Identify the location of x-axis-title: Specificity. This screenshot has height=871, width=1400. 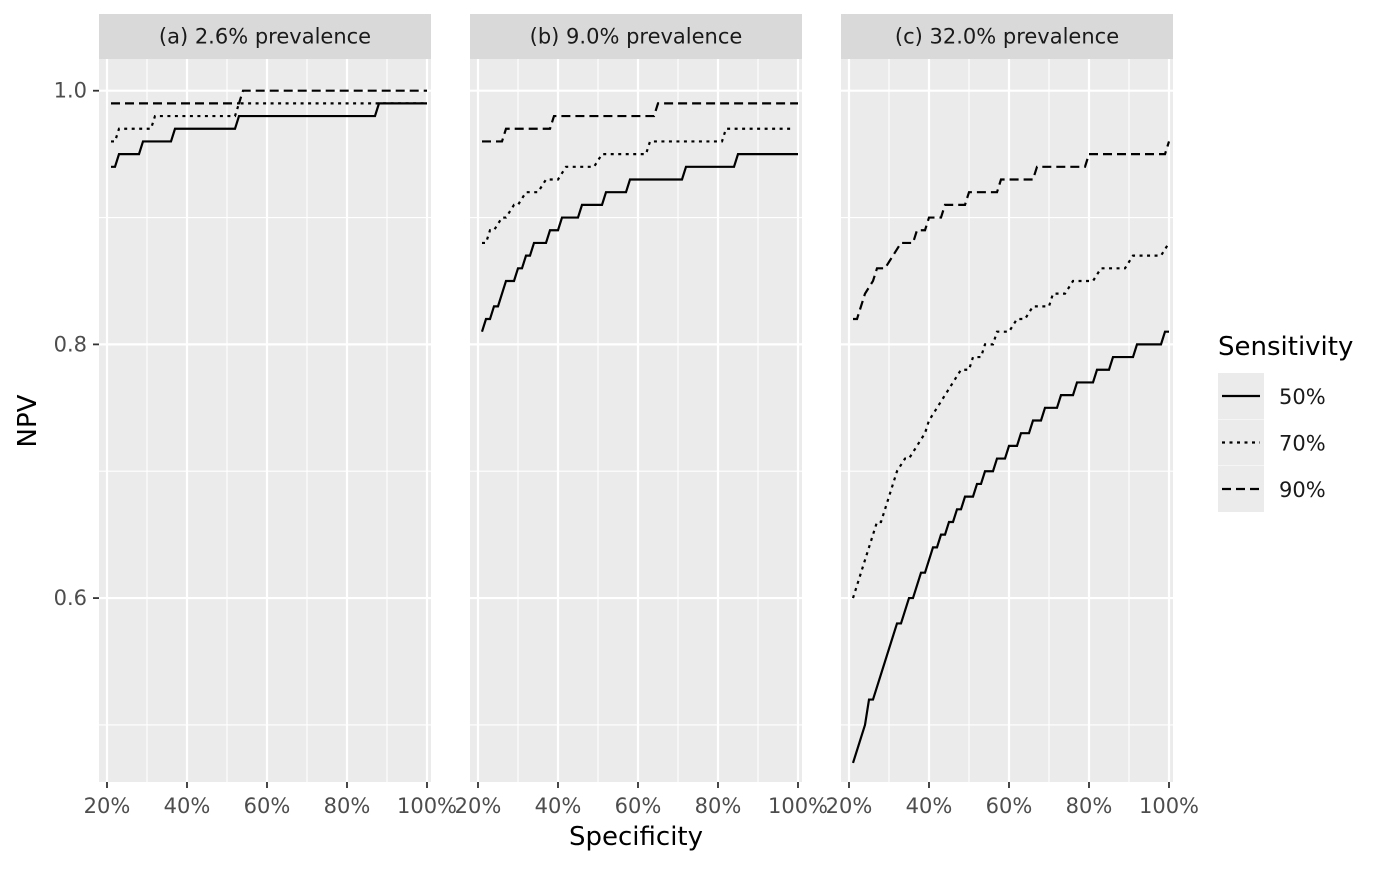
(636, 837).